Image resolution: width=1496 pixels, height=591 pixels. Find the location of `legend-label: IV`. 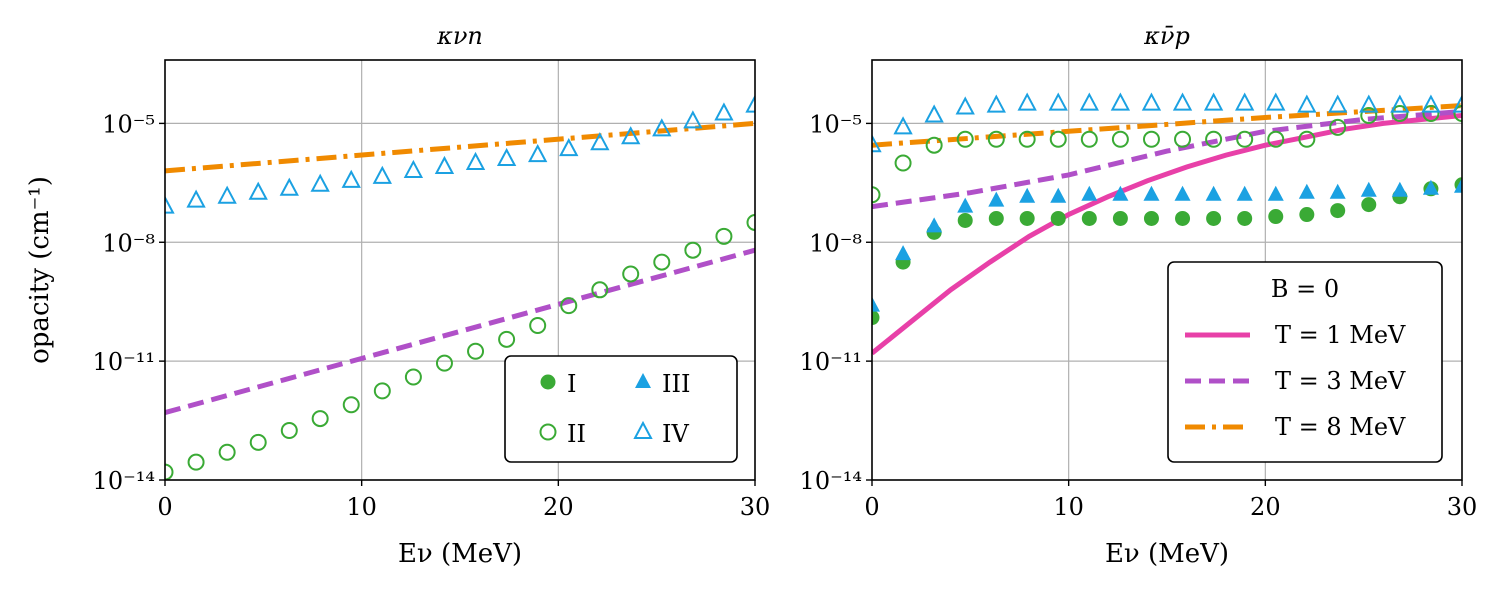

legend-label: IV is located at coordinates (675, 434).